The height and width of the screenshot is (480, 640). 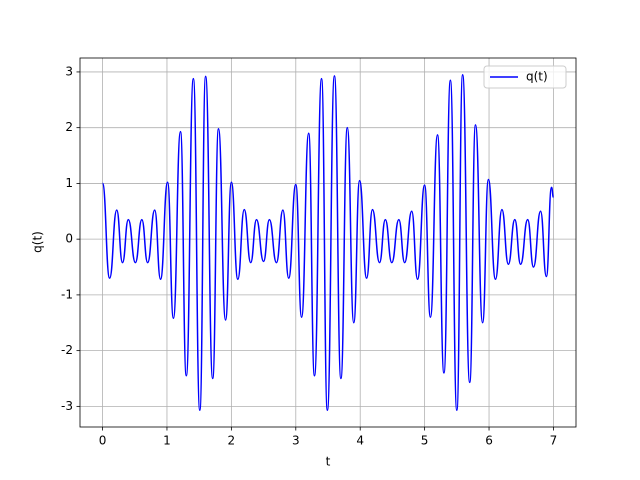 What do you see at coordinates (67, 294) in the screenshot?
I see `y-tick-label: -1` at bounding box center [67, 294].